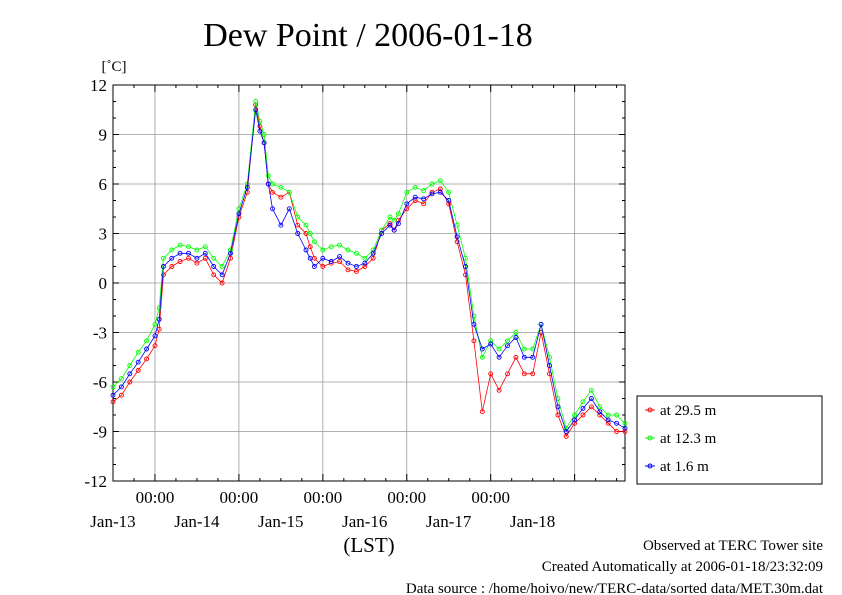  What do you see at coordinates (103, 234) in the screenshot?
I see `y-tick-label: 3` at bounding box center [103, 234].